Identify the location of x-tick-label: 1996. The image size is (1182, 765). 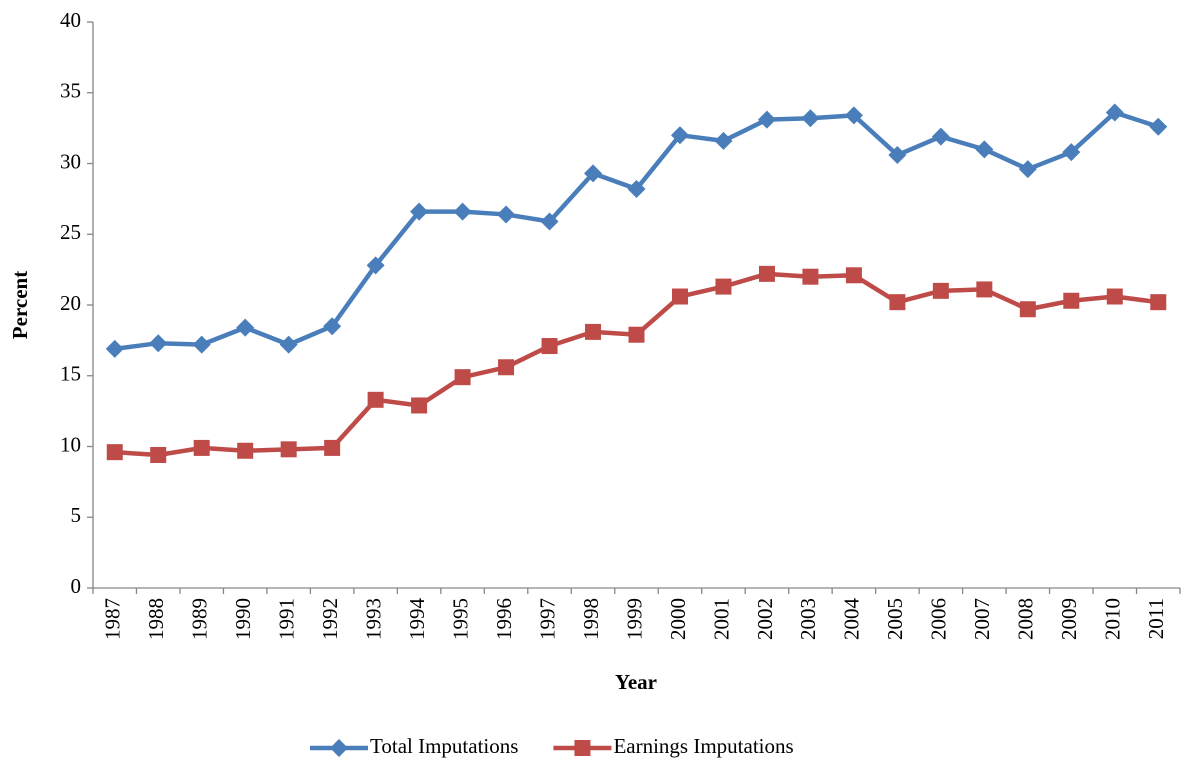
(504, 619).